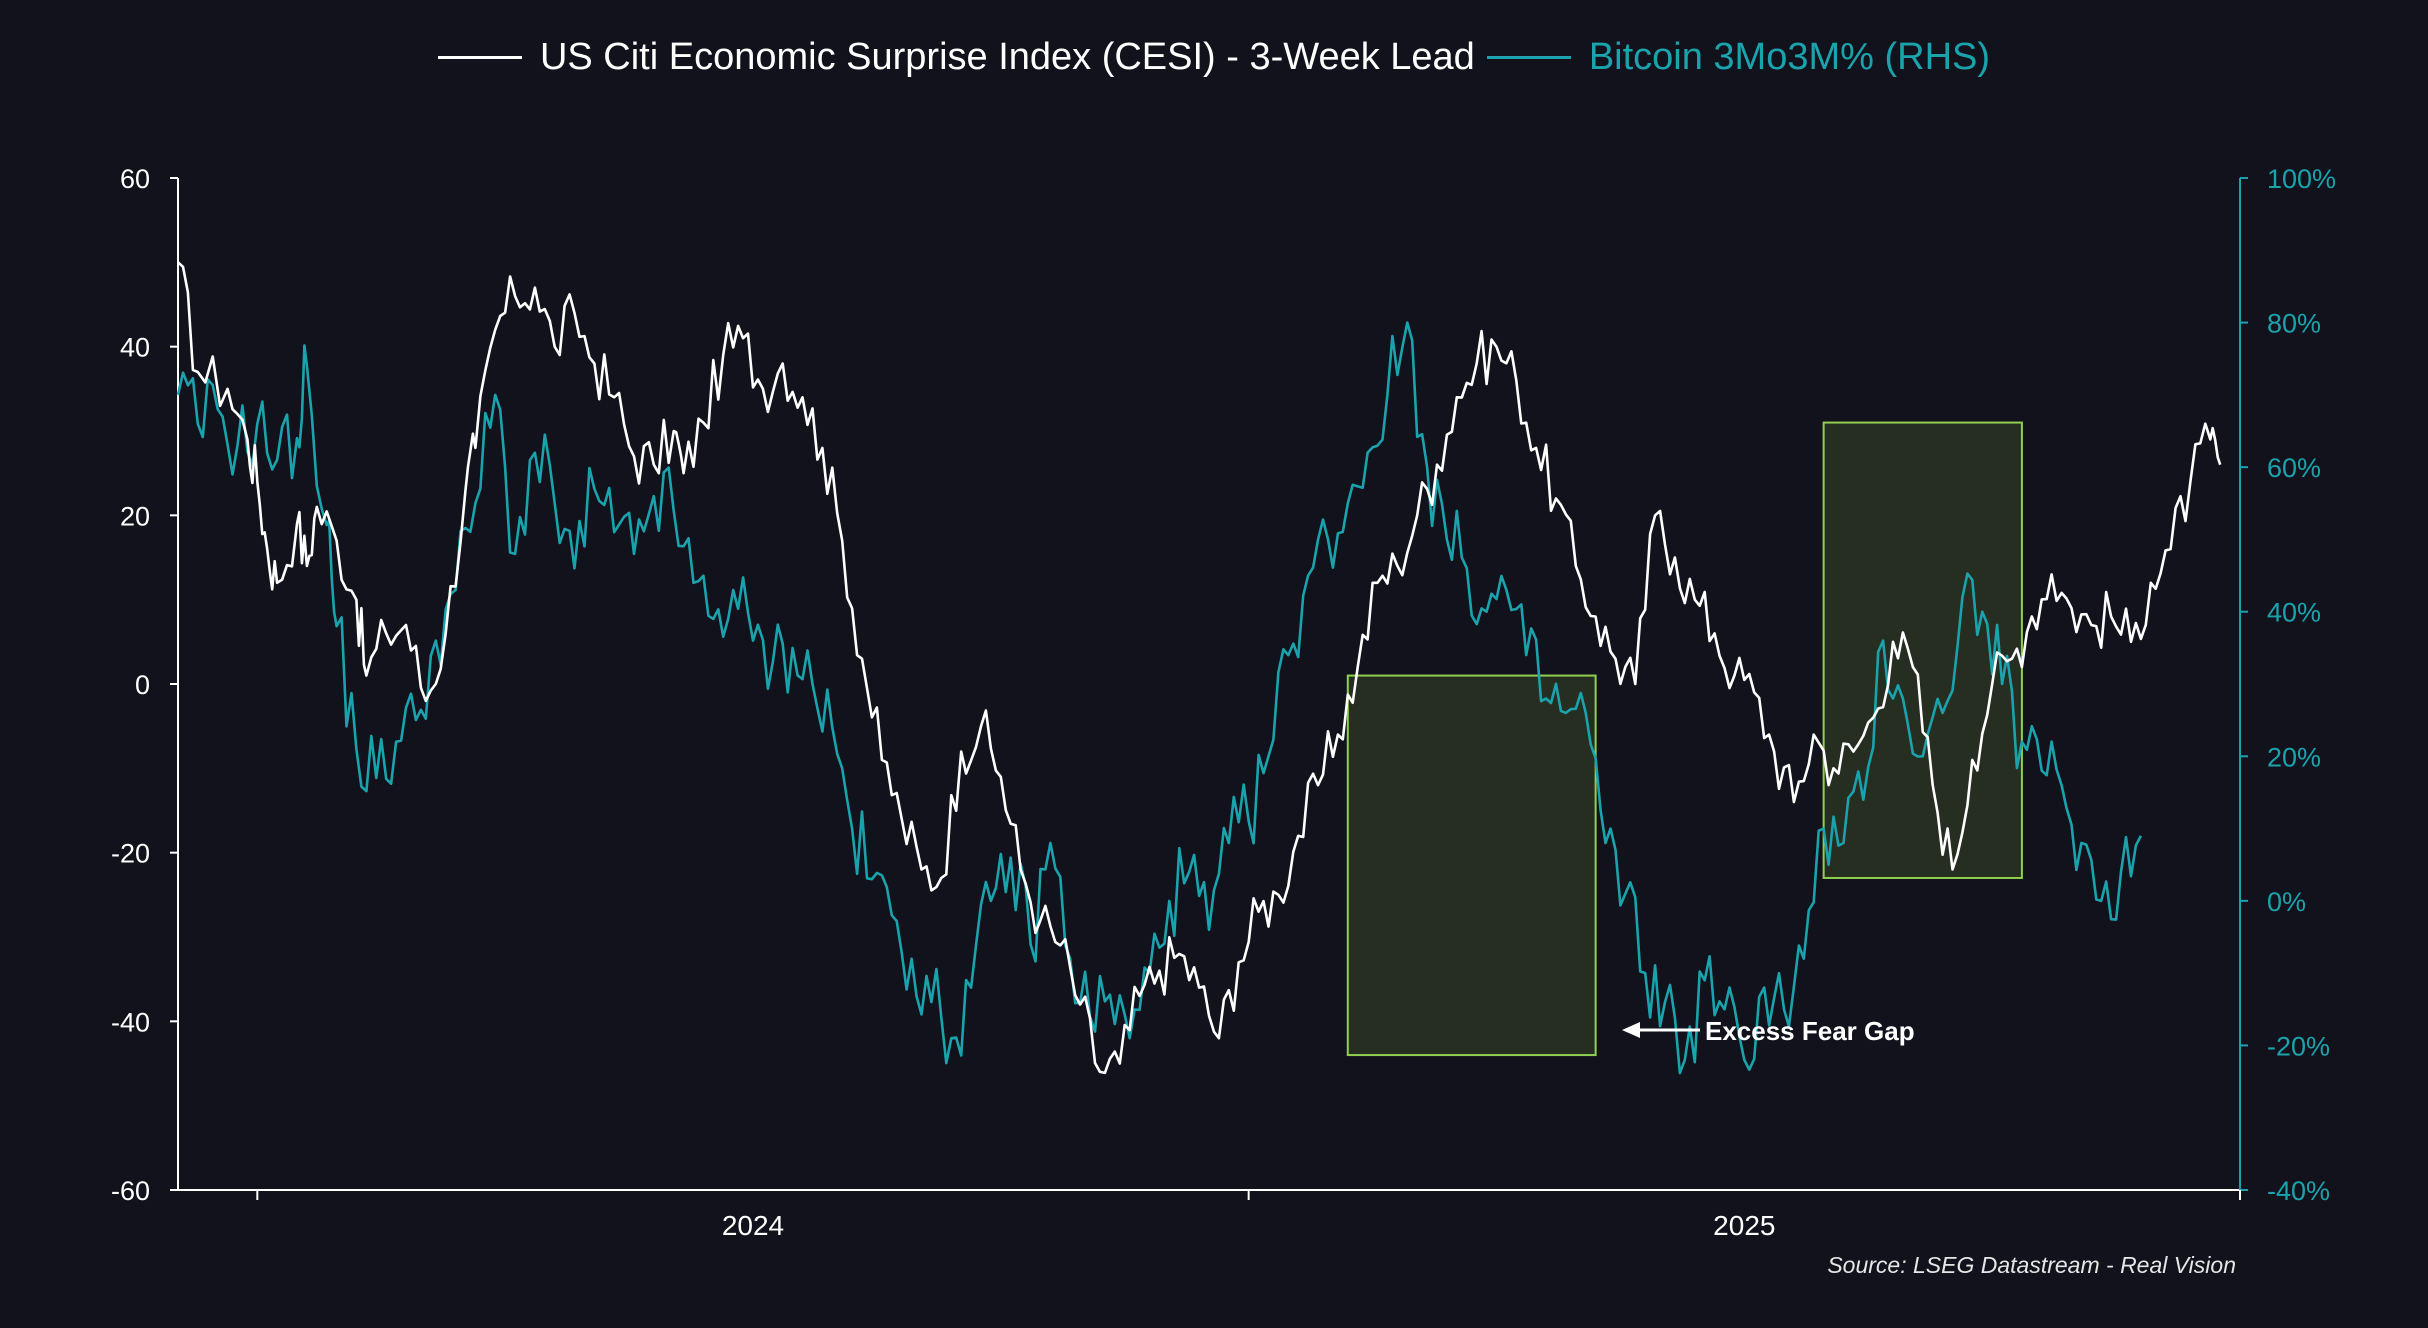  What do you see at coordinates (135, 348) in the screenshot?
I see `left-tick-label: 40` at bounding box center [135, 348].